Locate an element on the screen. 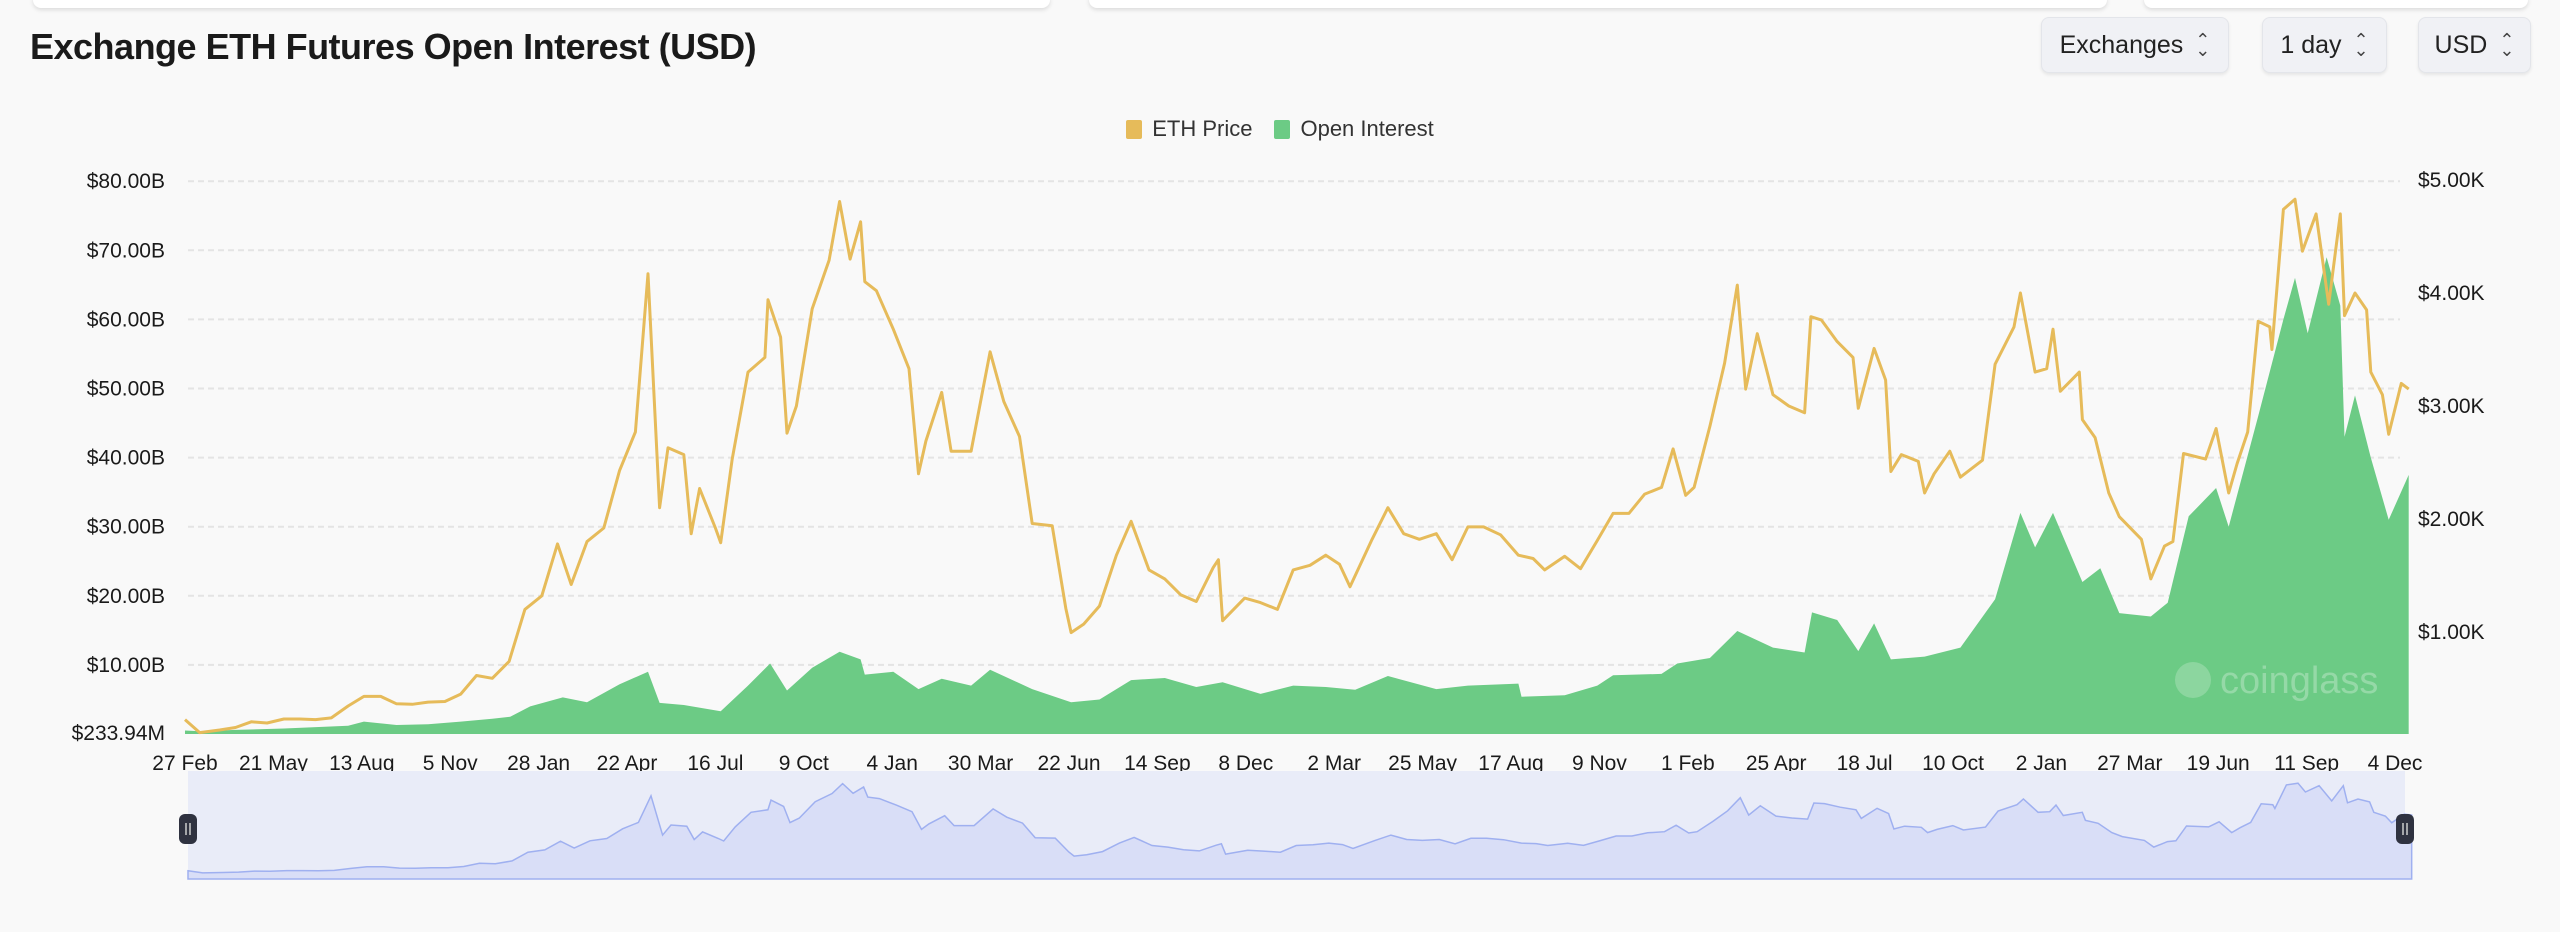 The height and width of the screenshot is (932, 2560). x-tick-label: 13 Aug is located at coordinates (361, 763).